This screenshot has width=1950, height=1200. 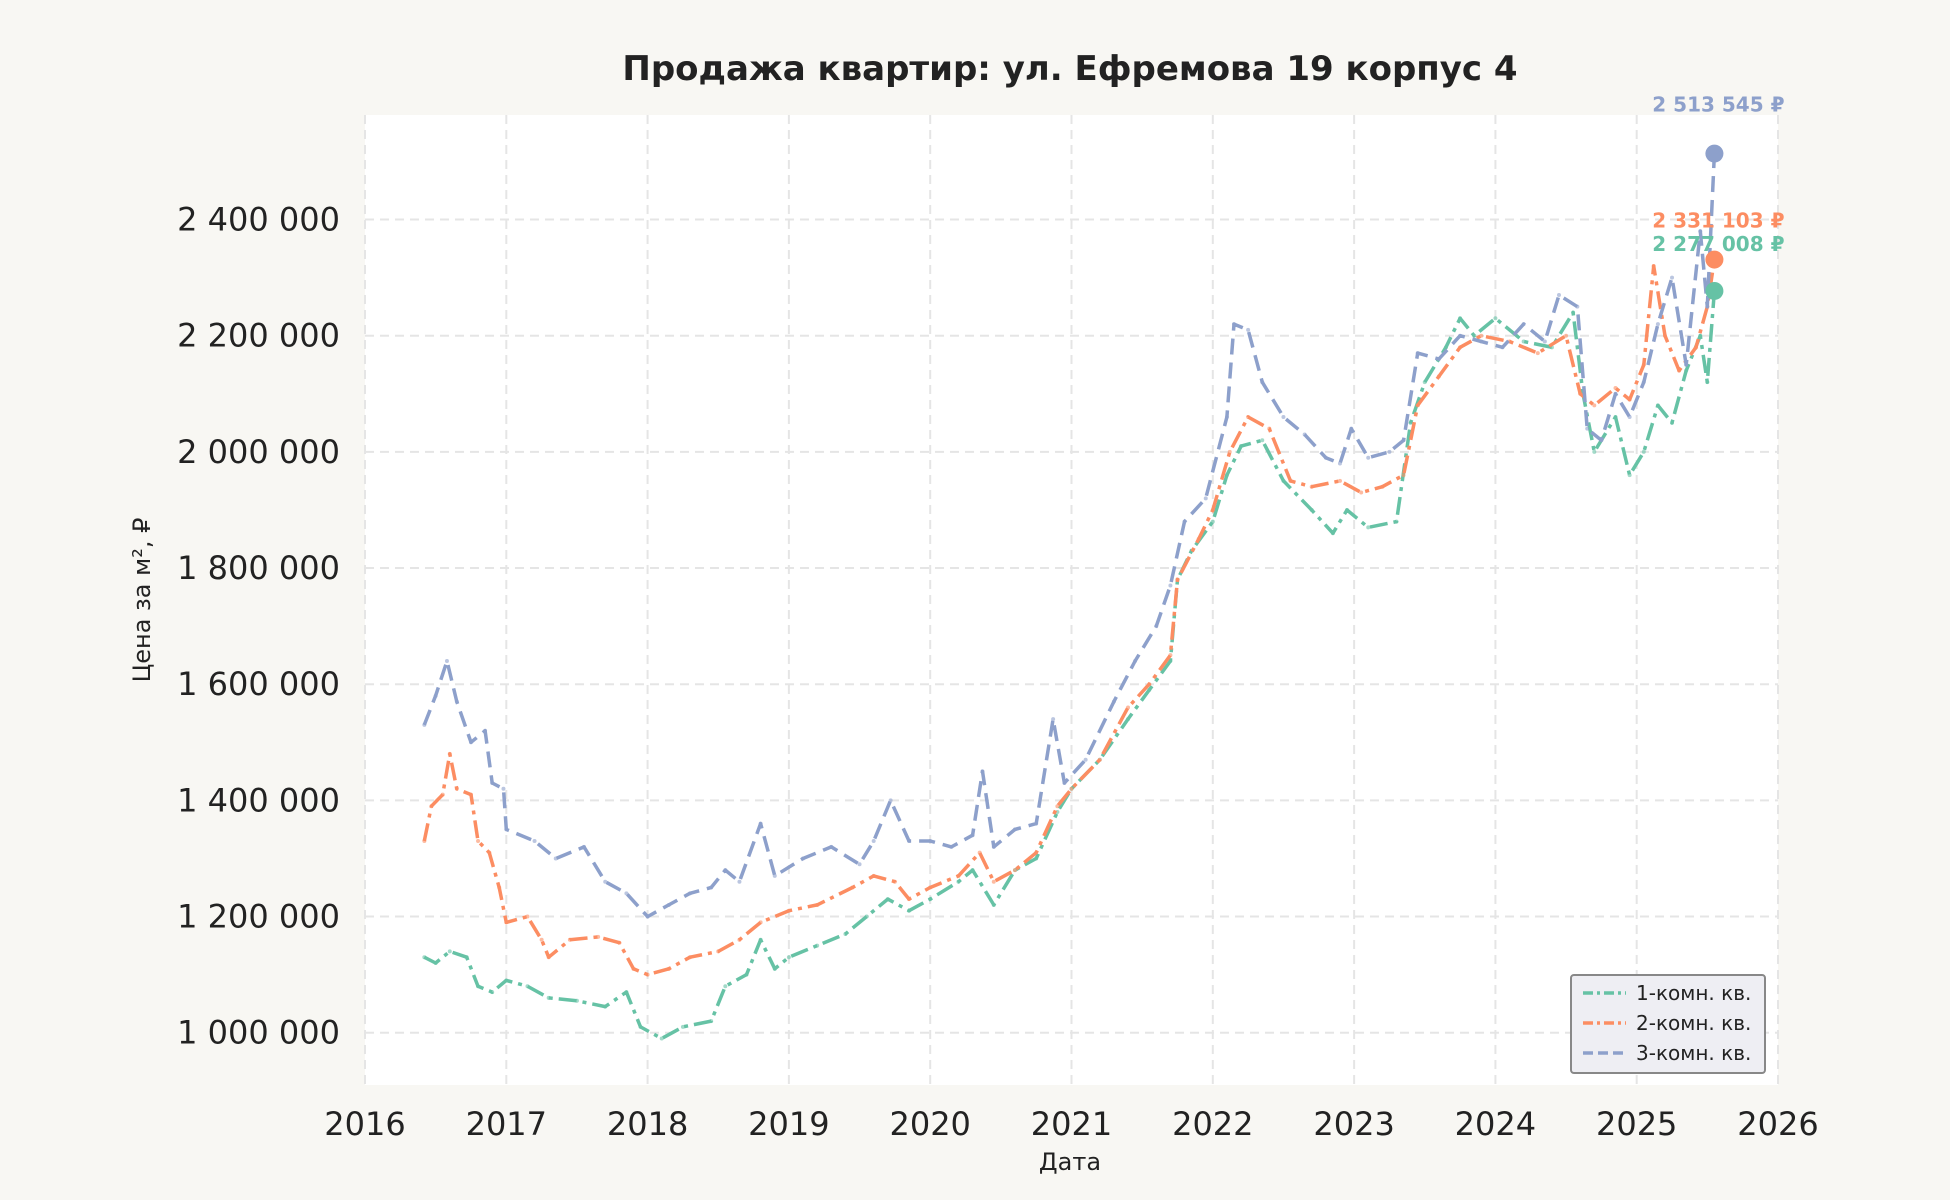 What do you see at coordinates (1212, 1124) in the screenshot?
I see `x-tick-label: 2022` at bounding box center [1212, 1124].